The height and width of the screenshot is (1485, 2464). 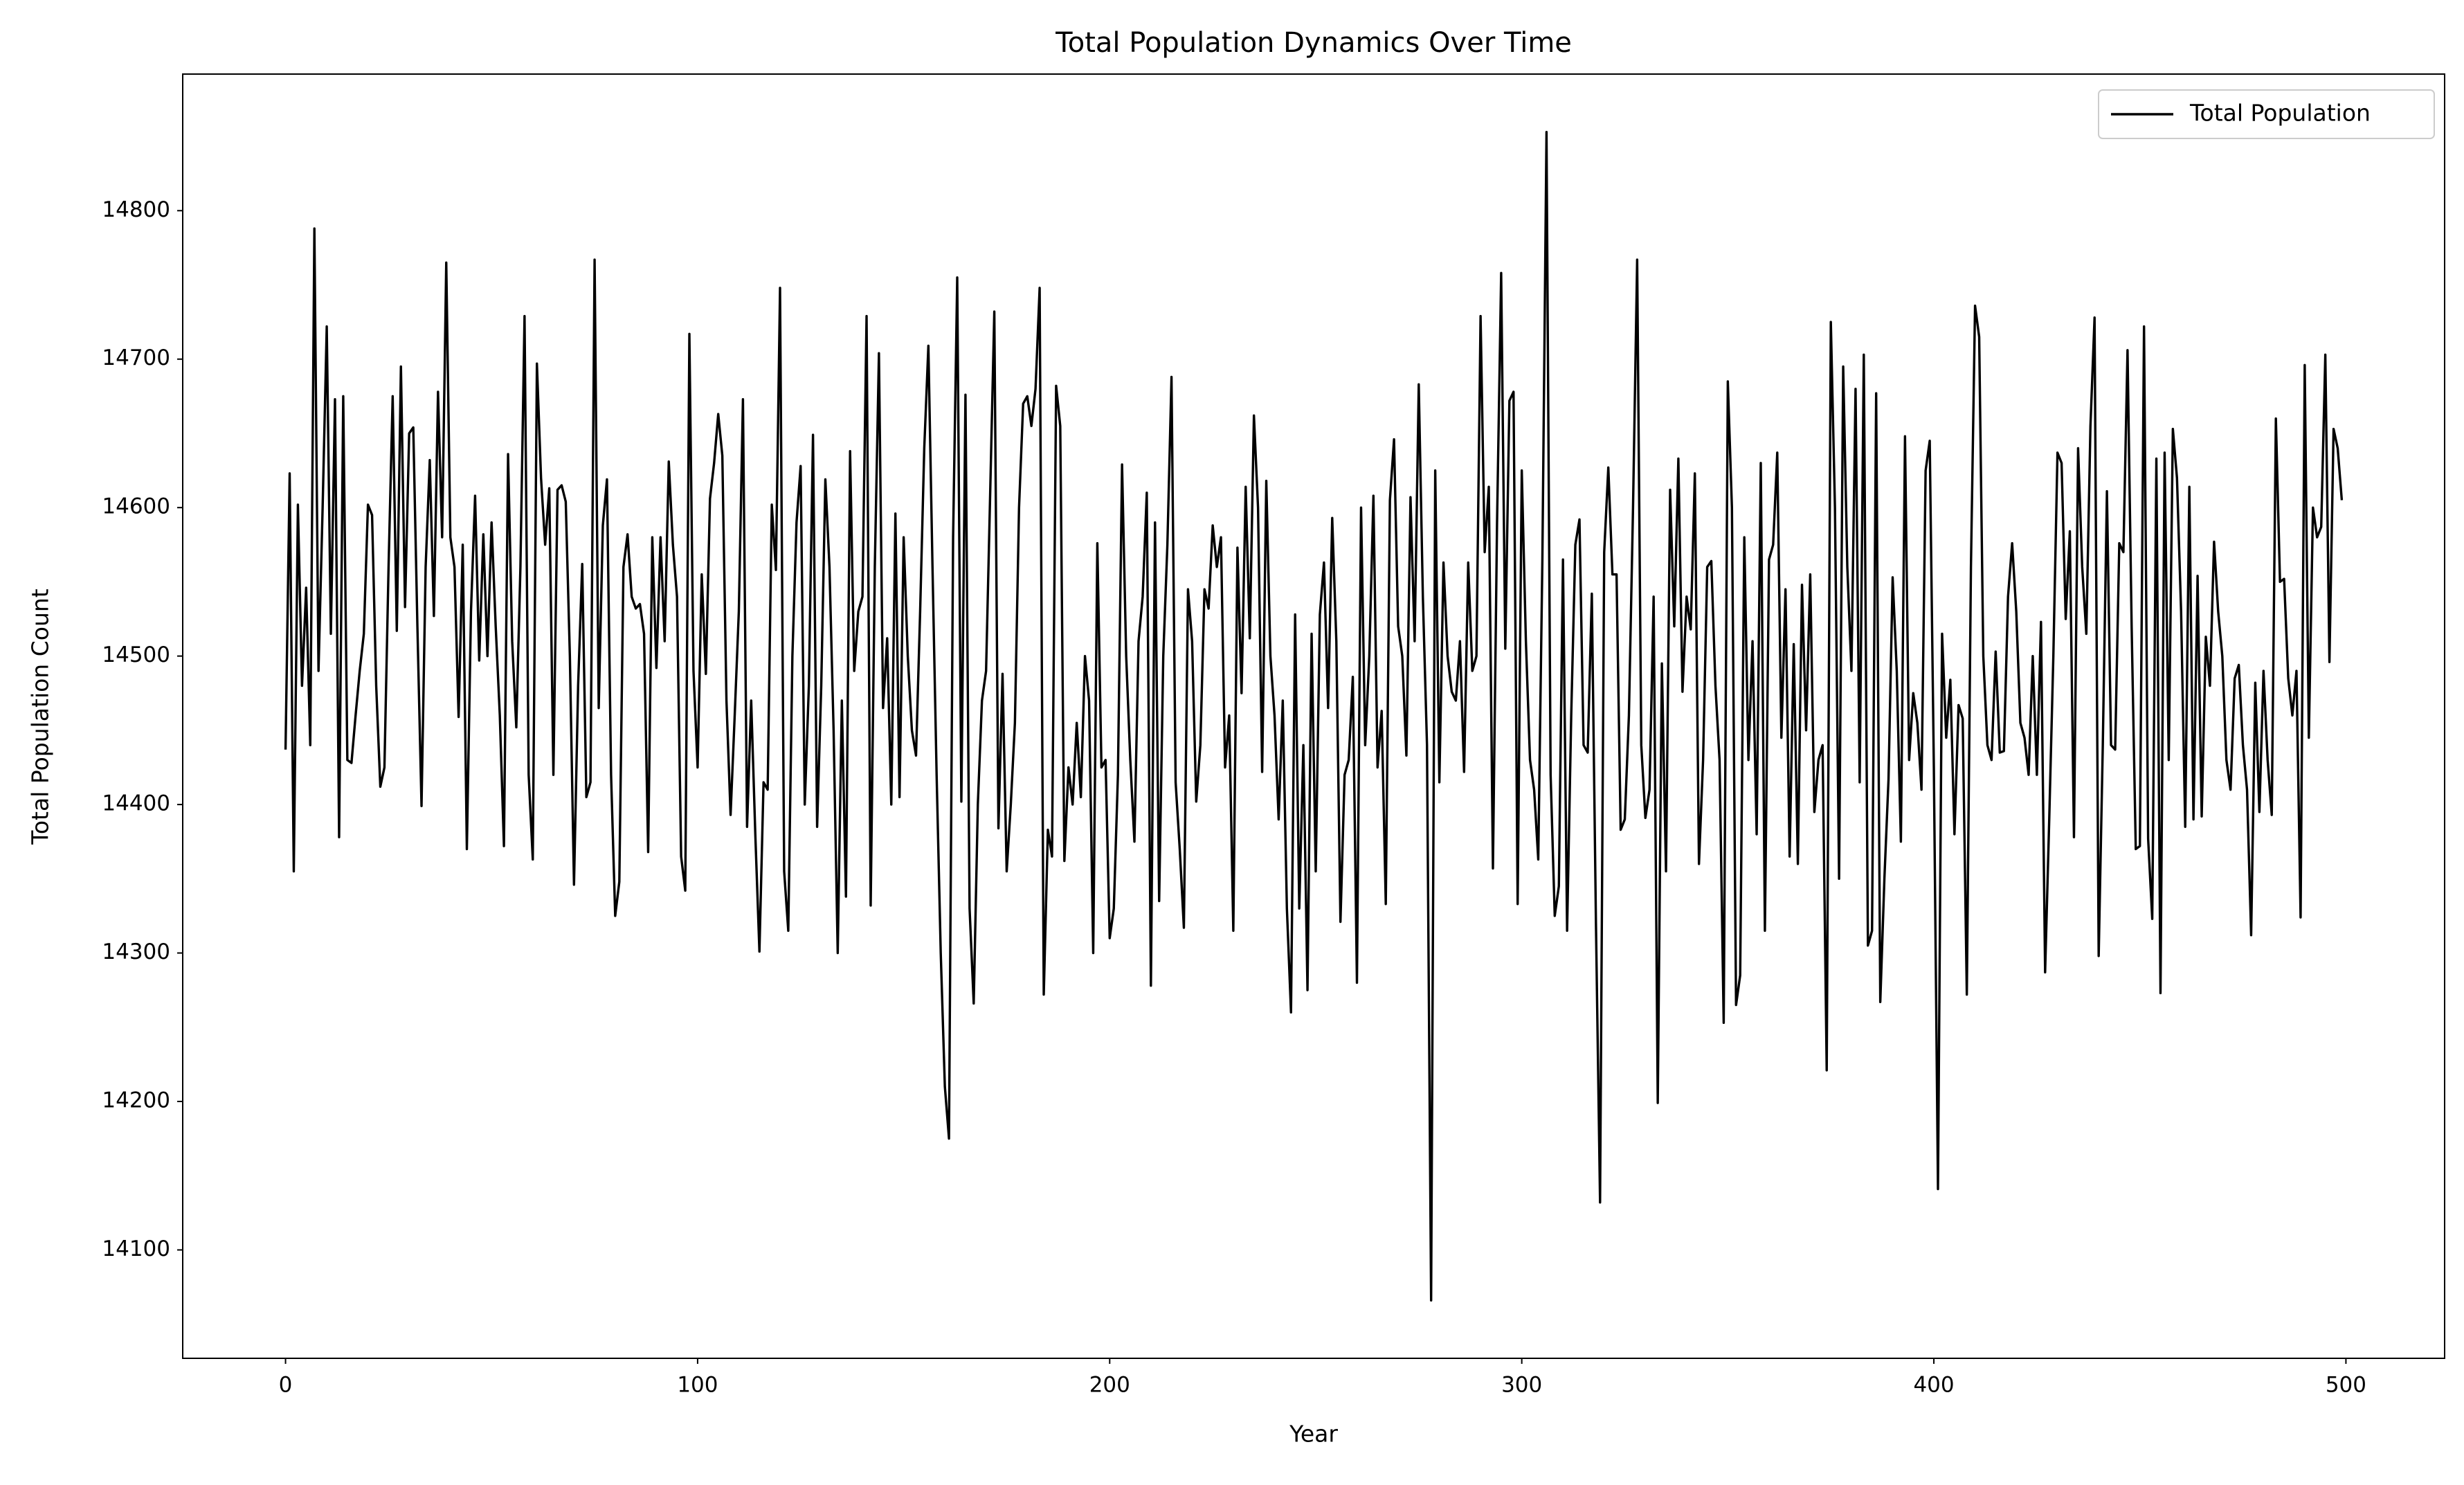 What do you see at coordinates (136, 1100) in the screenshot?
I see `y-tick-label: 14200` at bounding box center [136, 1100].